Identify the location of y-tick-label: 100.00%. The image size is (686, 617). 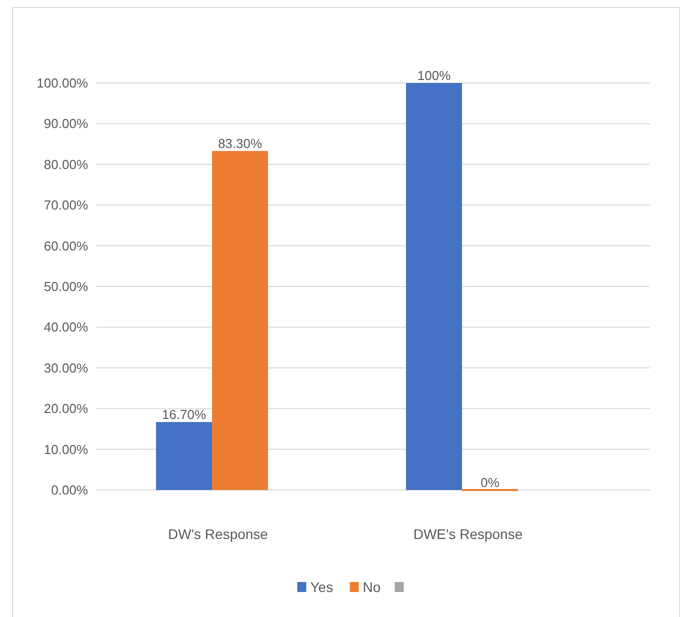
(62, 83).